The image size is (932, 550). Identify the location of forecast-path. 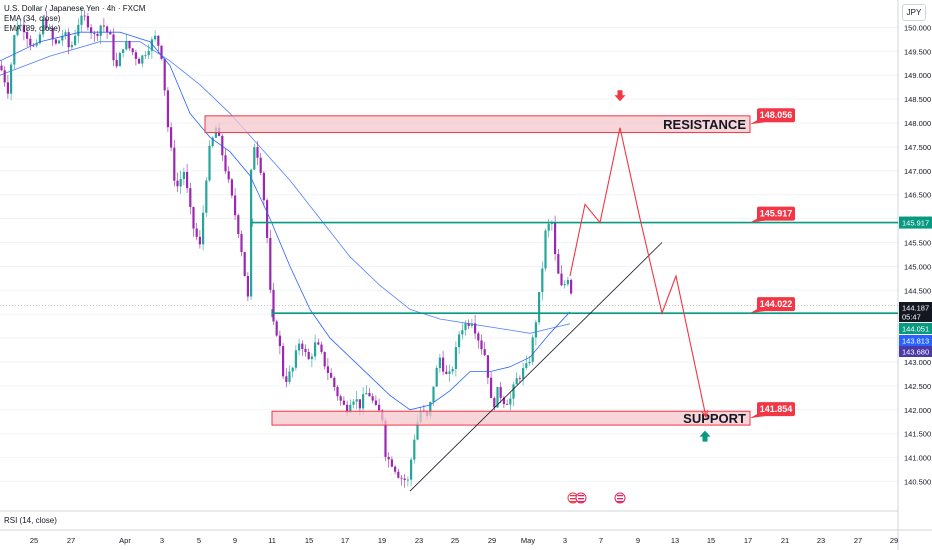
(640, 266).